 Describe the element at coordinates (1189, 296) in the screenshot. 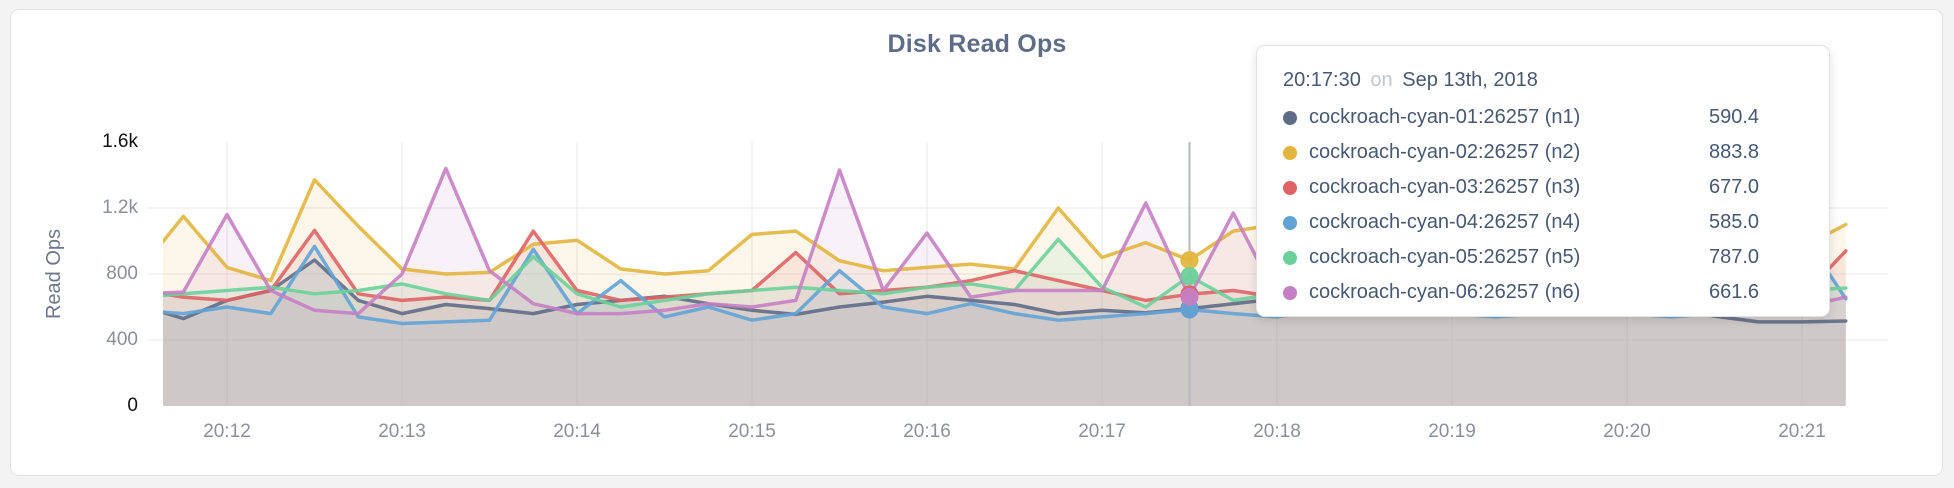

I see `hover-point-n6` at that location.